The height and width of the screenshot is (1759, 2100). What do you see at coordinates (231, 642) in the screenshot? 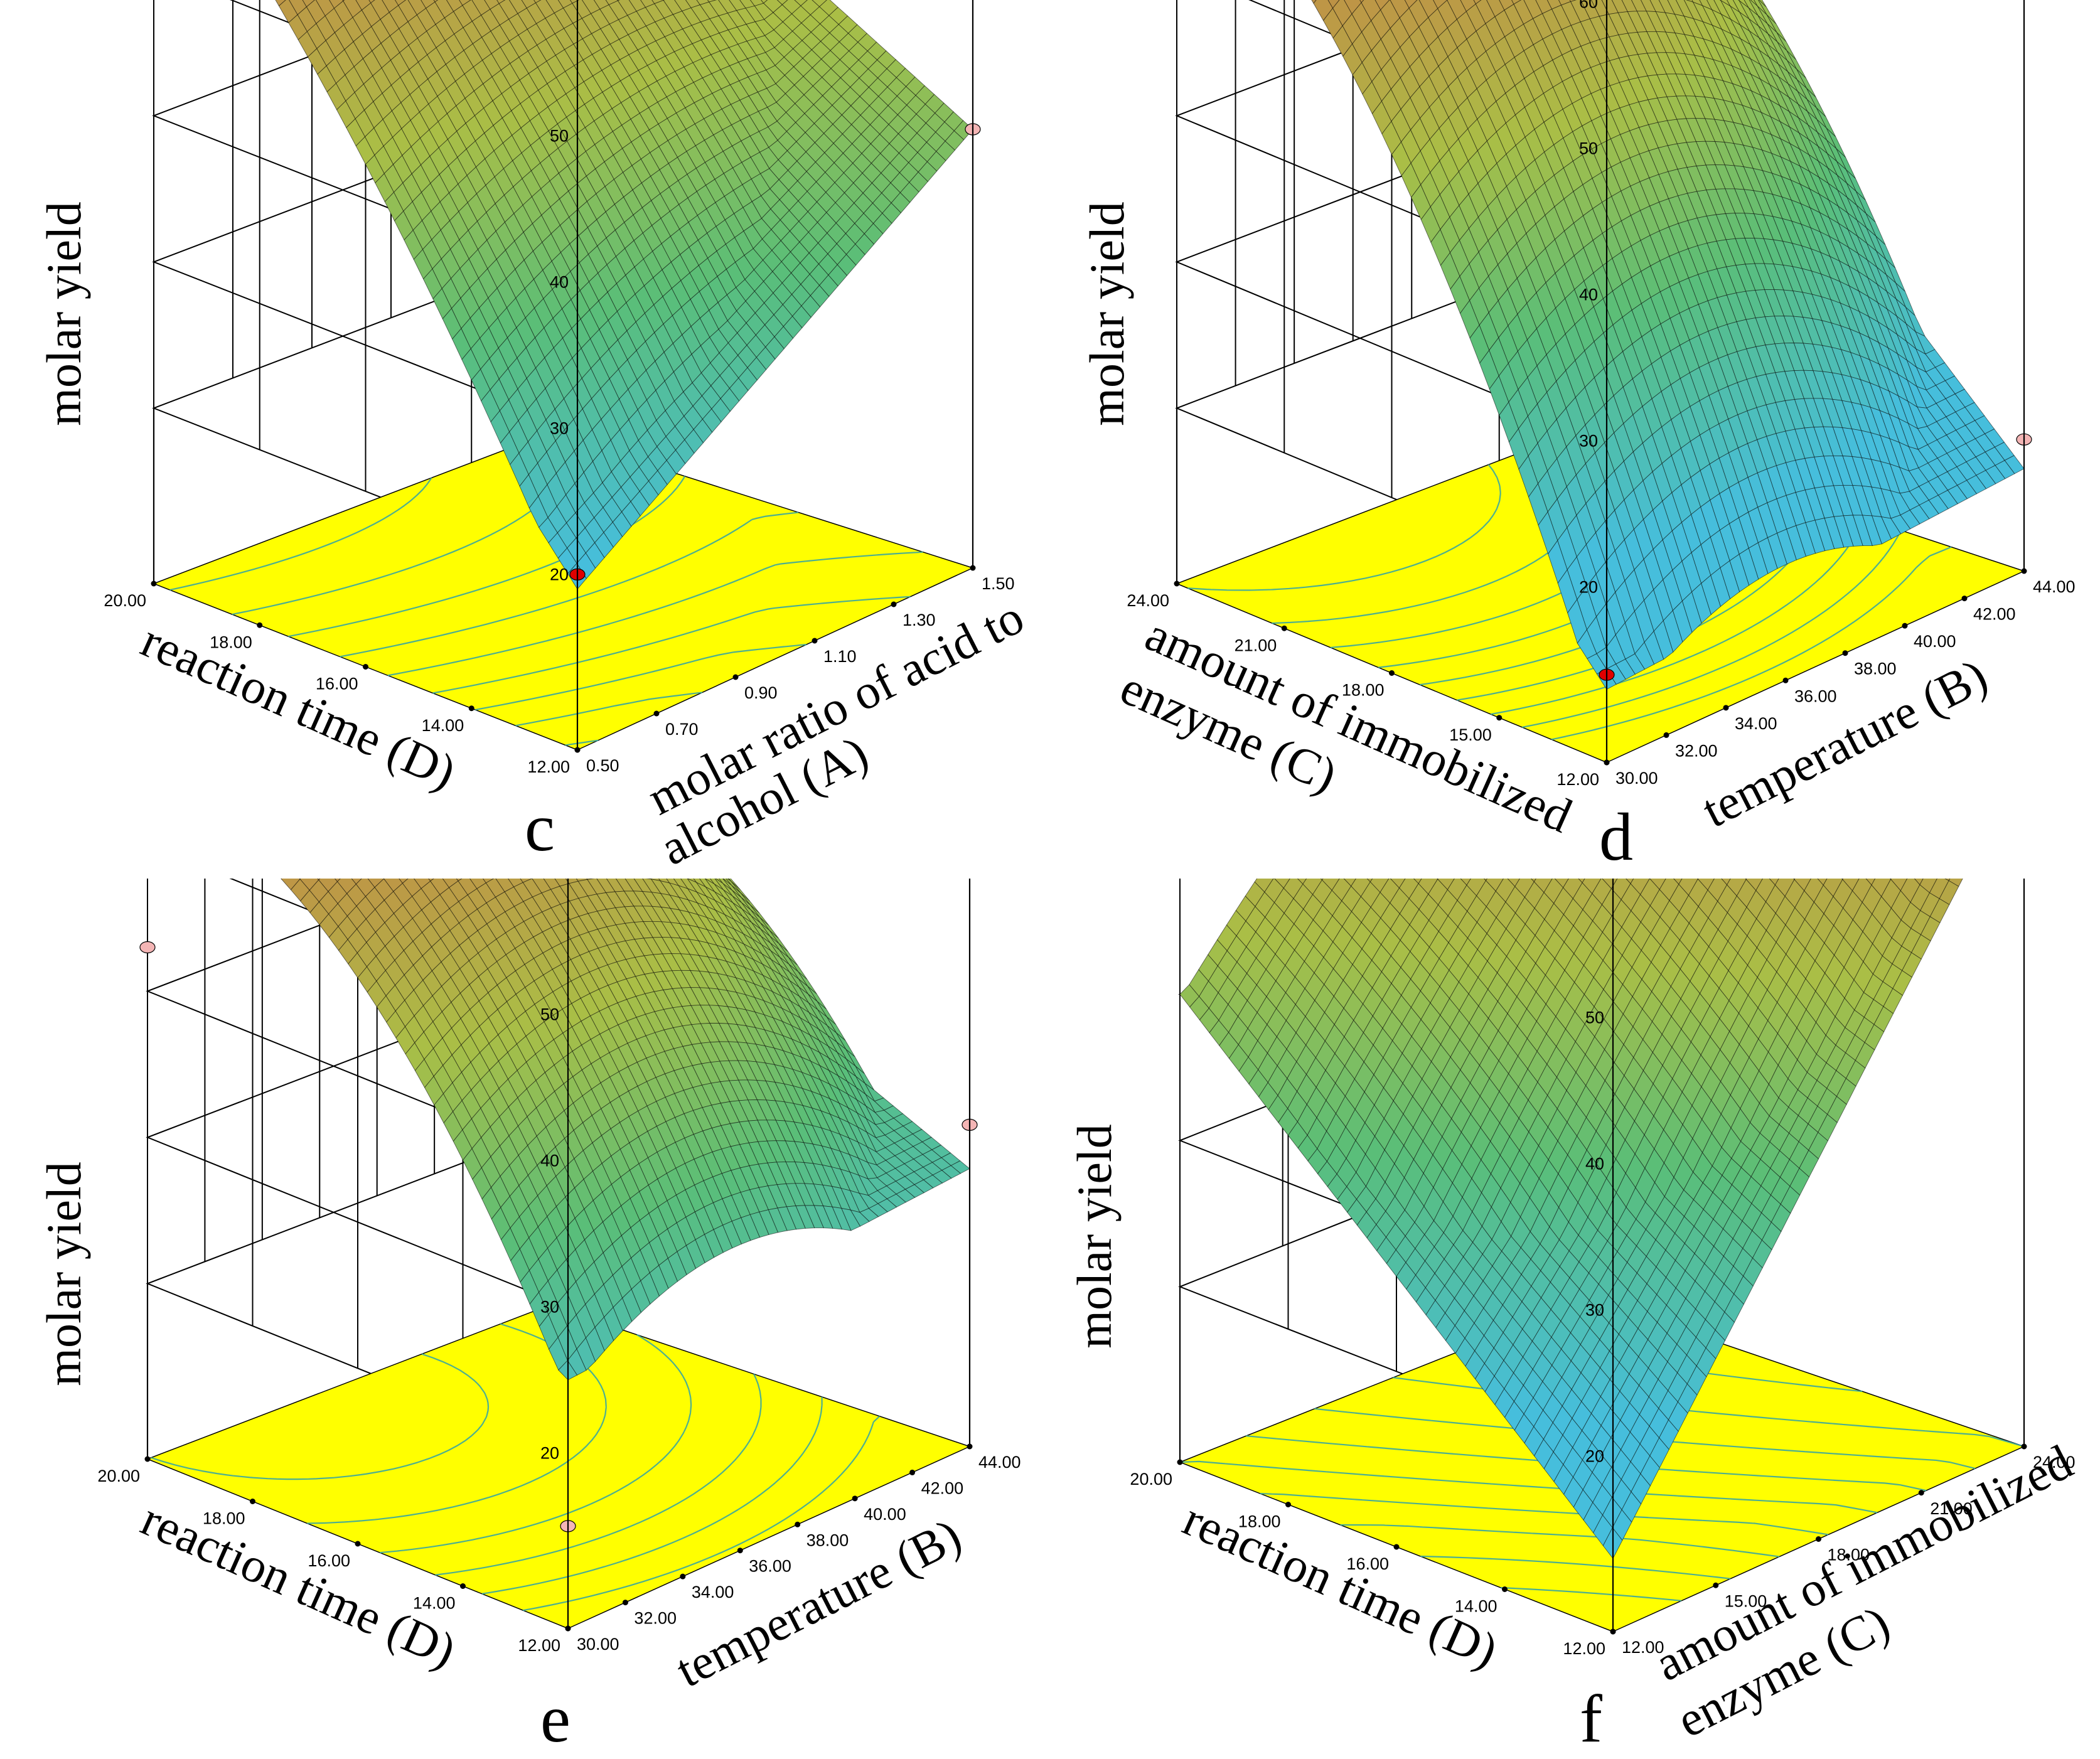
I see `panel-c-y-tick-label: 18.00` at bounding box center [231, 642].